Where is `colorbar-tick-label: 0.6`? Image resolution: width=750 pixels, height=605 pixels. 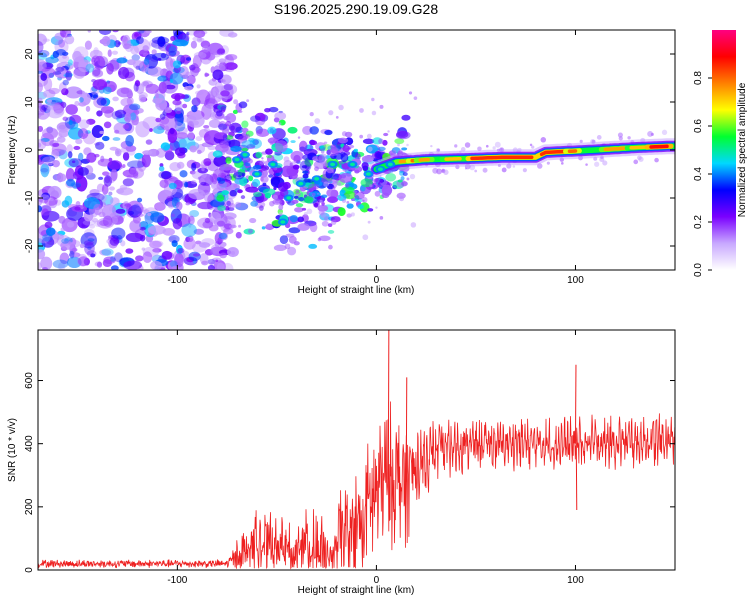
colorbar-tick-label: 0.6 is located at coordinates (698, 126).